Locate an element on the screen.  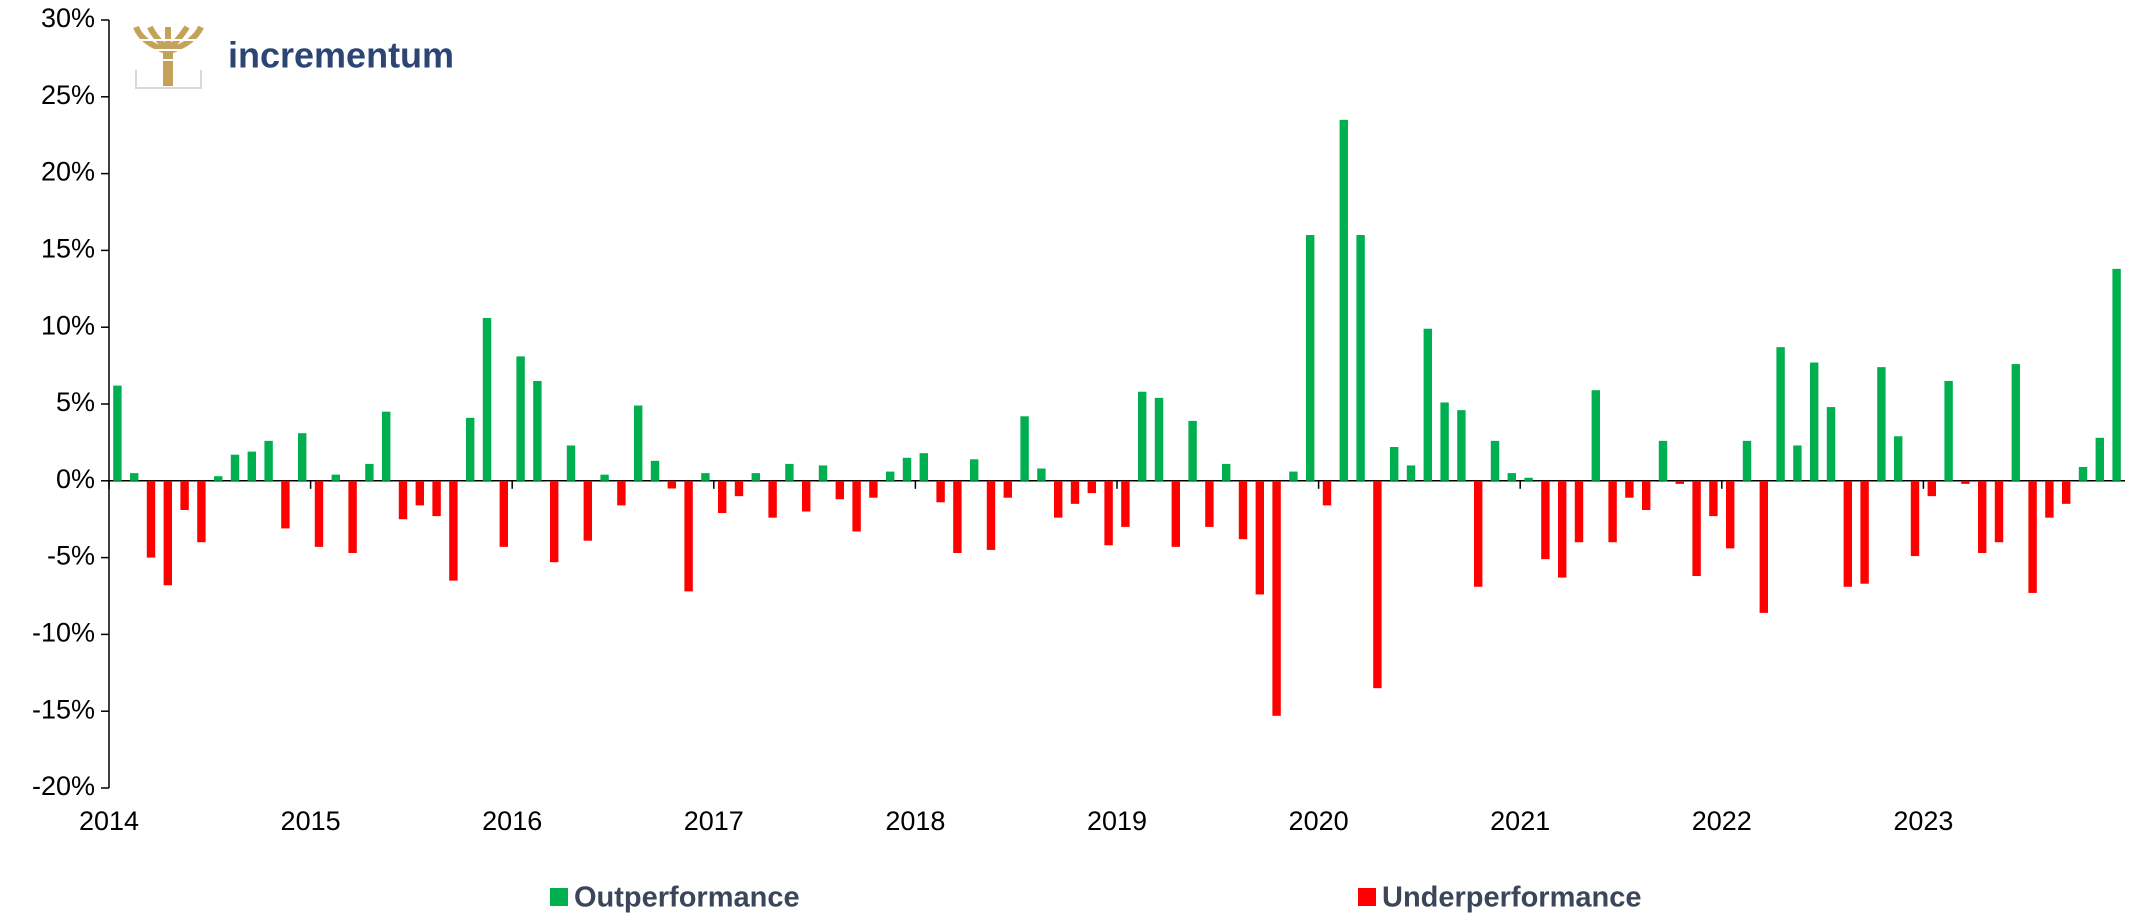
y-tick-label: 0% is located at coordinates (75, 479).